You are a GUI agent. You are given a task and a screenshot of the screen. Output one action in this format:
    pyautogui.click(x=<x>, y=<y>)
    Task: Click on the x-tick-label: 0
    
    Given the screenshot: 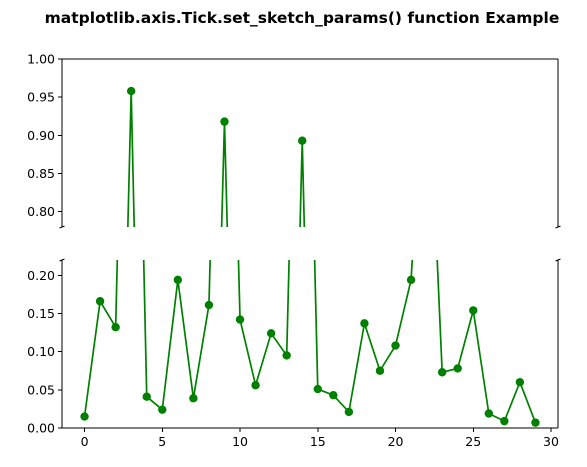 What is the action you would take?
    pyautogui.click(x=85, y=441)
    